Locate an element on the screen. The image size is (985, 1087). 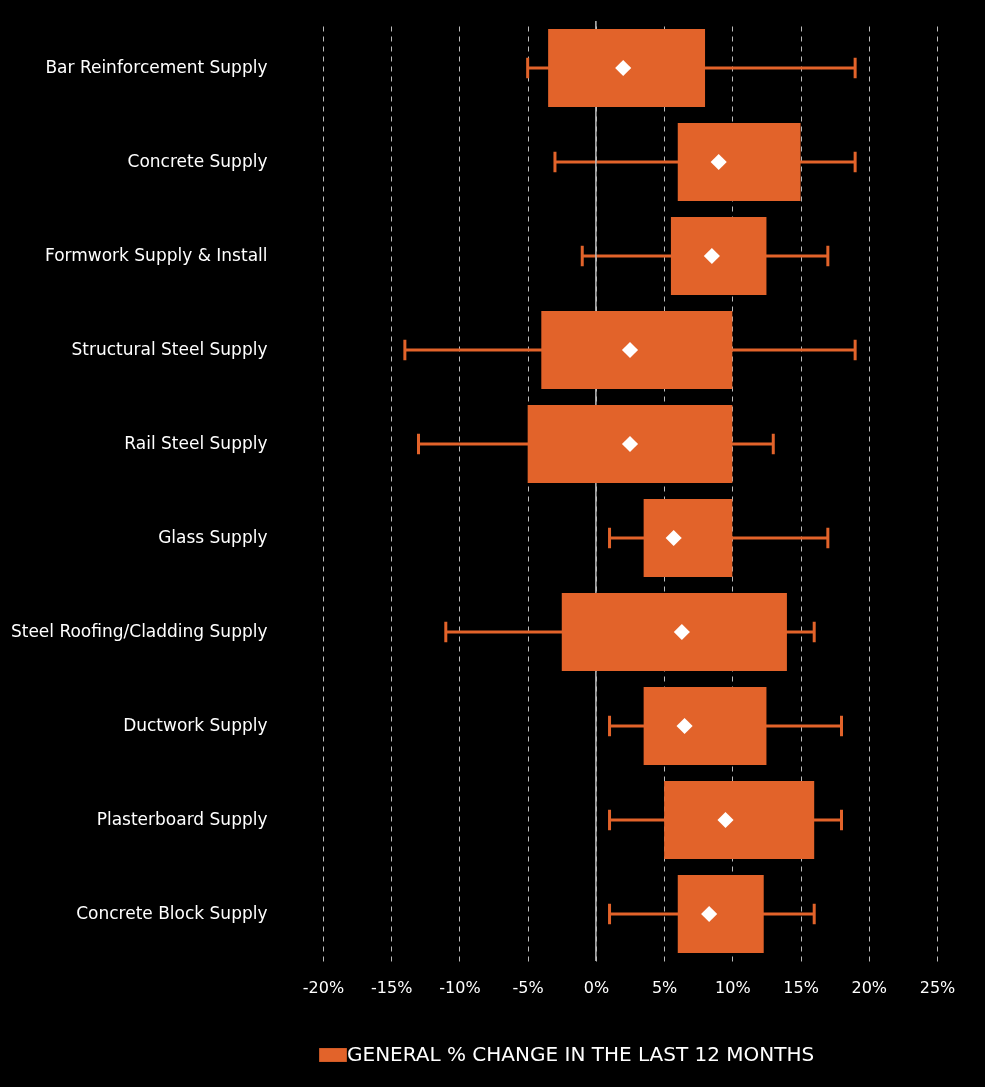
x-tick-label: 20% is located at coordinates (869, 987).